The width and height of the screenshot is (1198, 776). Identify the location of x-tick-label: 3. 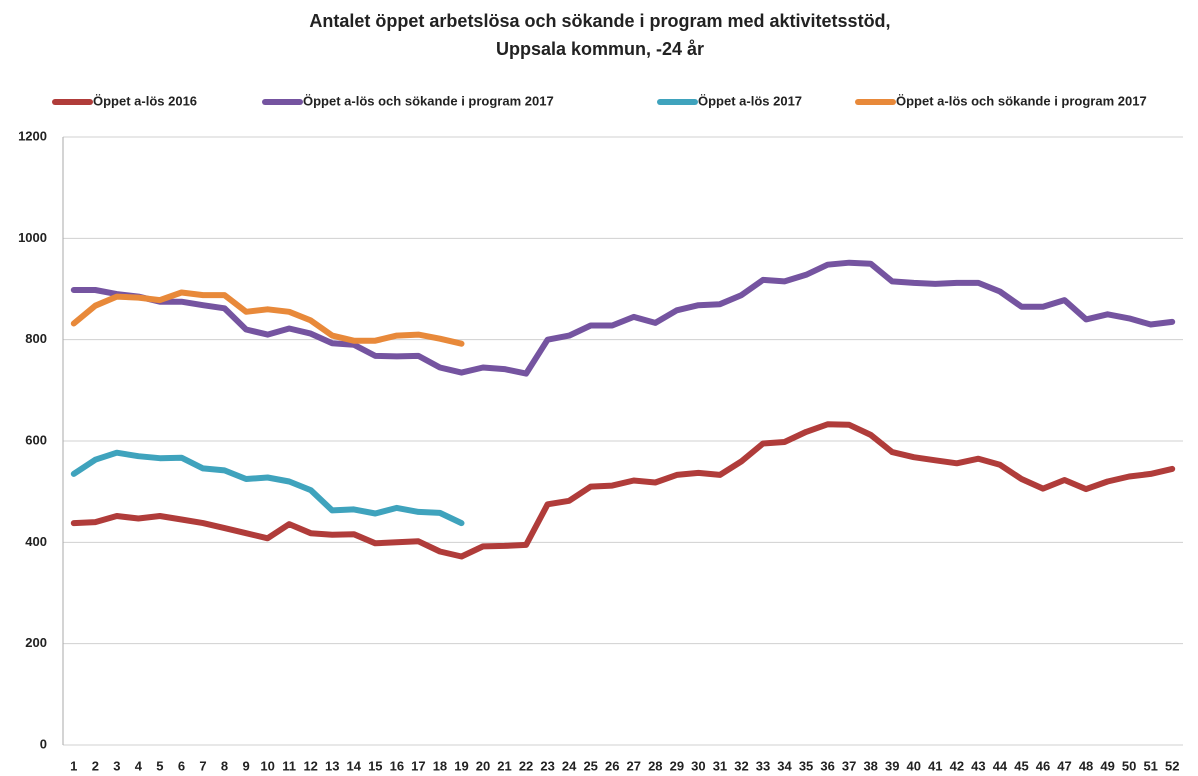
(116, 765).